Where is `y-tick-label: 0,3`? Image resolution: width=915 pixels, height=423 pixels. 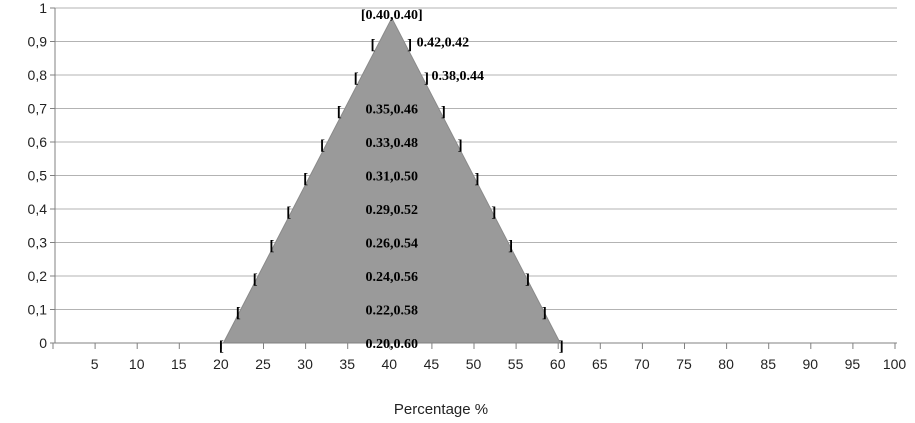
y-tick-label: 0,3 is located at coordinates (38, 243).